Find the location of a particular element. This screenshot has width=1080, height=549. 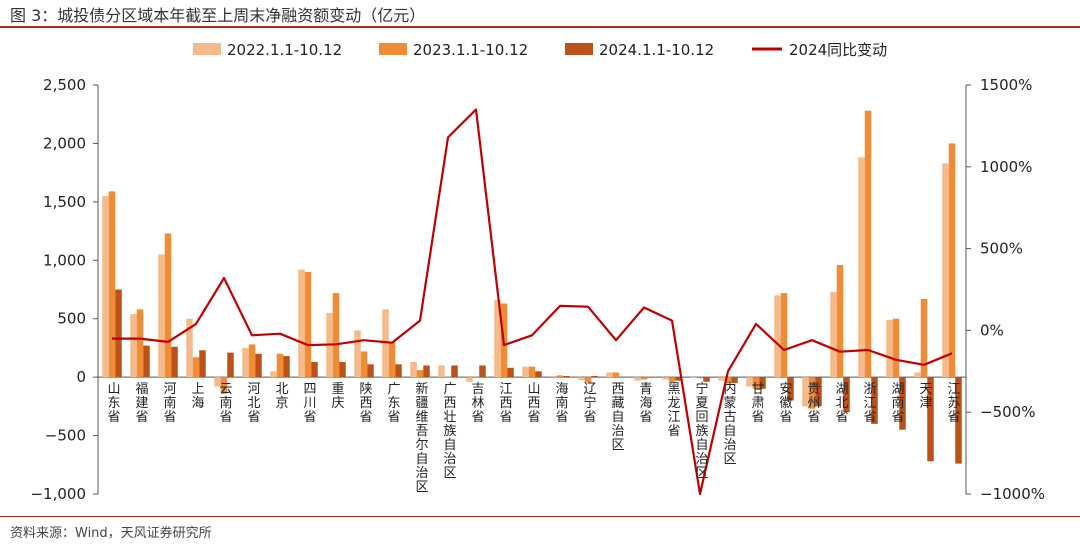

svg-text: 河 is located at coordinates (169, 389).